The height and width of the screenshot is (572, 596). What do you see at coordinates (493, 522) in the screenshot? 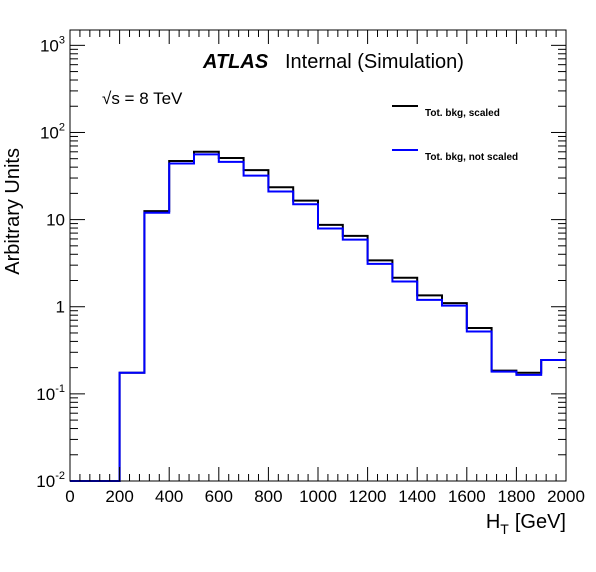
I see `x-axis-title-main: H` at bounding box center [493, 522].